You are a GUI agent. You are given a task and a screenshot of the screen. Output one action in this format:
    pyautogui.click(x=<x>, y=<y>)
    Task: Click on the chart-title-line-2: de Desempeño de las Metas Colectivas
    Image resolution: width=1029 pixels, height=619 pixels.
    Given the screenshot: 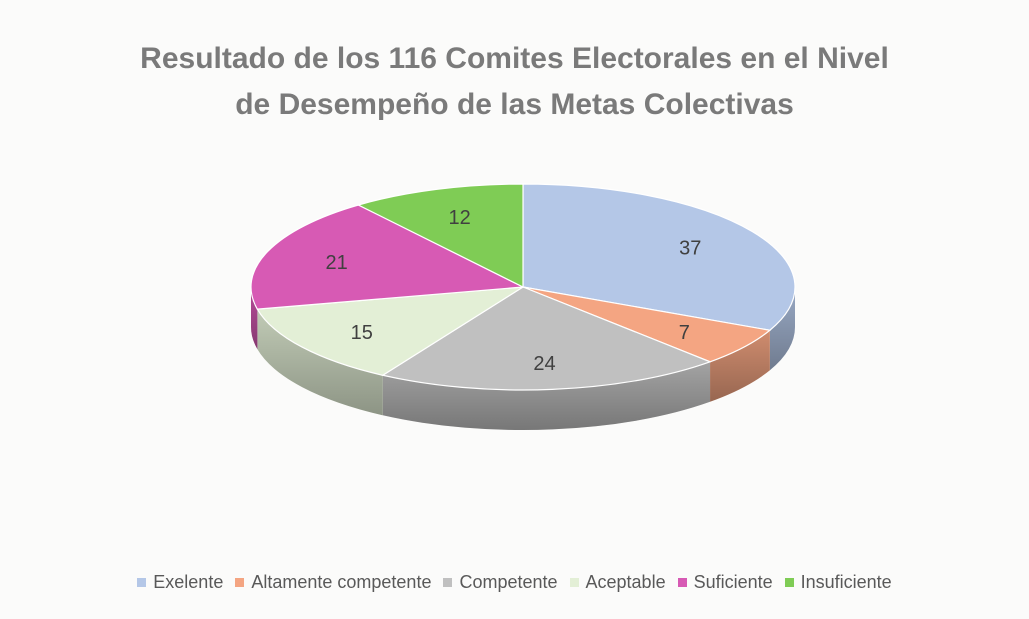 What is the action you would take?
    pyautogui.click(x=514, y=104)
    